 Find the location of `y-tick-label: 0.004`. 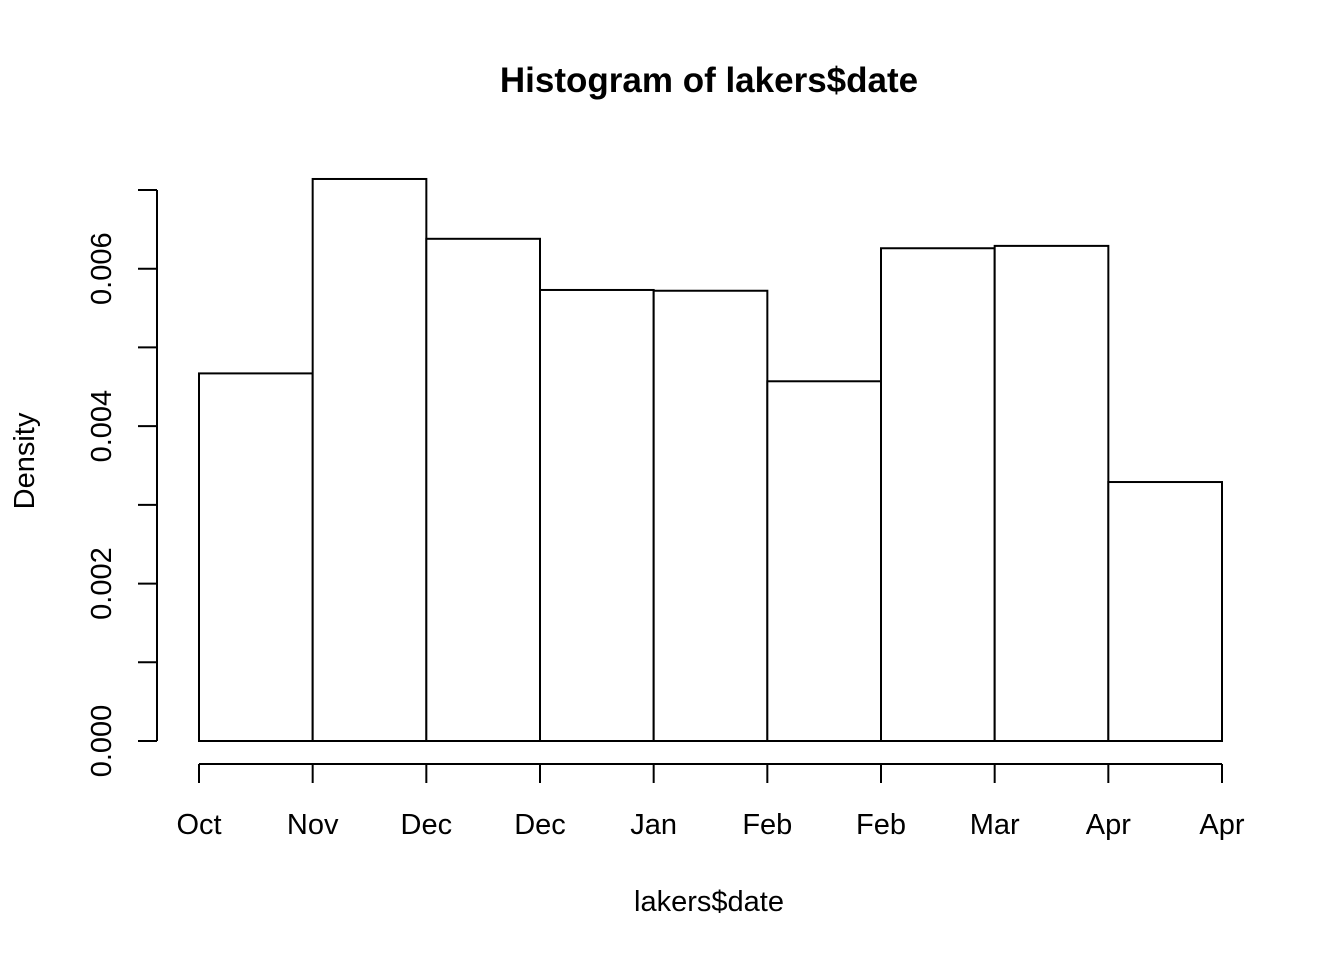

y-tick-label: 0.004 is located at coordinates (102, 426).